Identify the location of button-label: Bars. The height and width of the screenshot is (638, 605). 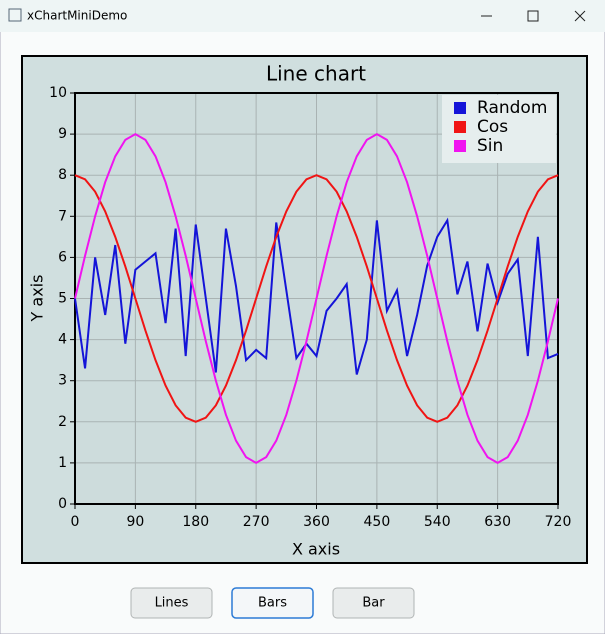
(272, 603).